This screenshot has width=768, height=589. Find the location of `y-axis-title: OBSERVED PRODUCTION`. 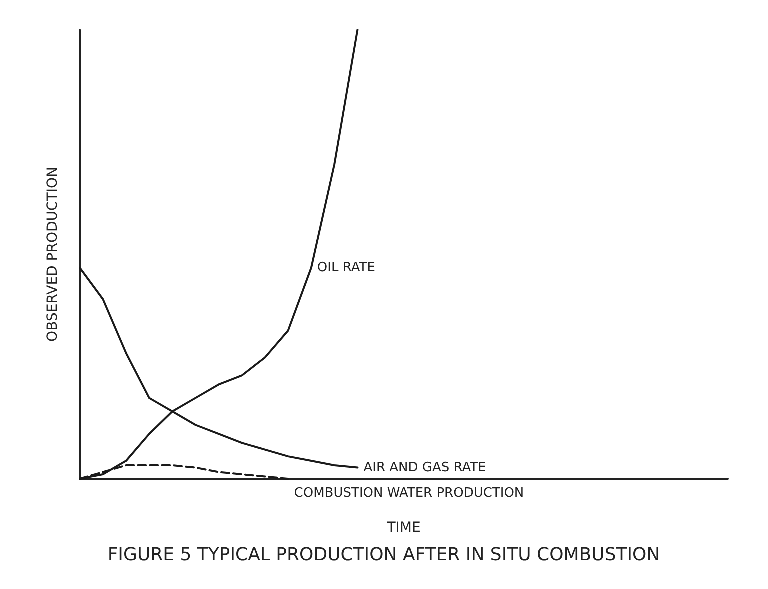

y-axis-title: OBSERVED PRODUCTION is located at coordinates (53, 254).